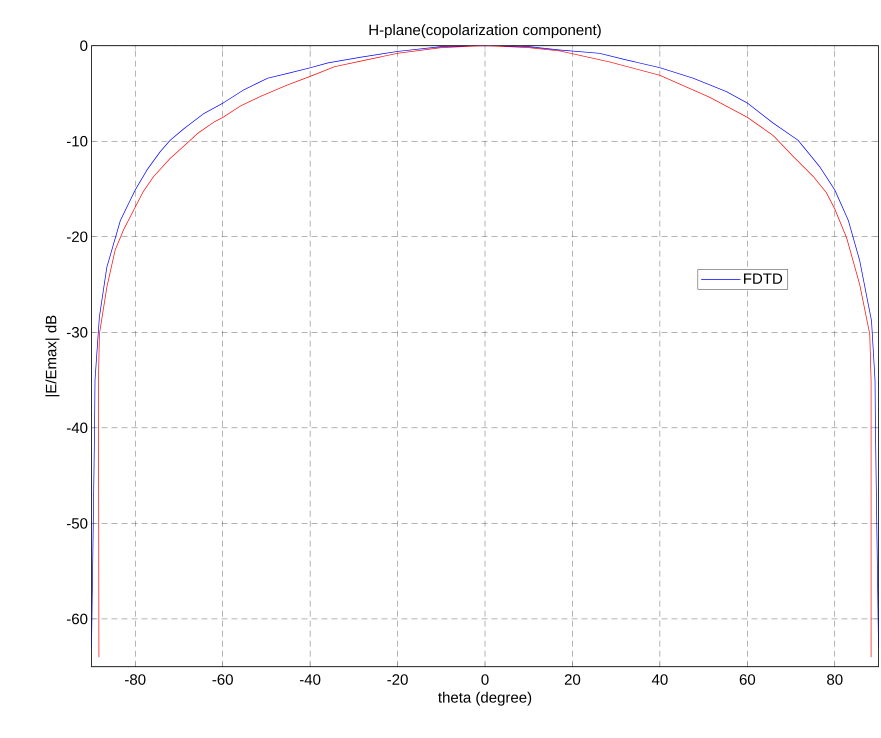 Image resolution: width=881 pixels, height=738 pixels. I want to click on x-tick-label: 20, so click(572, 679).